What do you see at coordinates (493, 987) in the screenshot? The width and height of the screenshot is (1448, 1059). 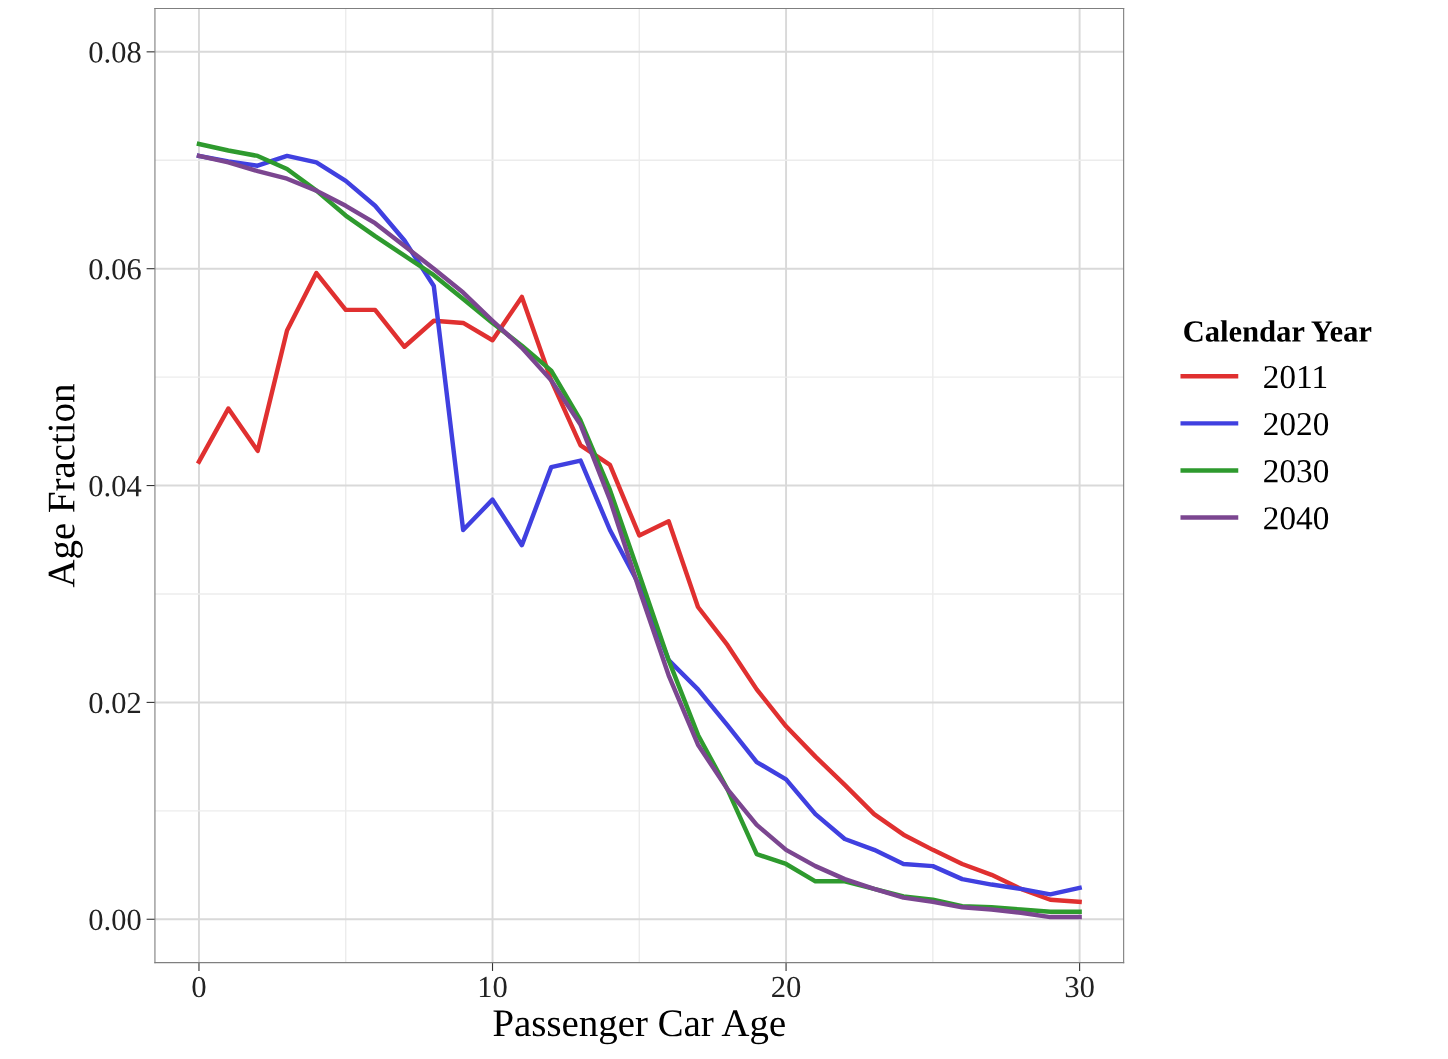 I see `x-tick-label: 10` at bounding box center [493, 987].